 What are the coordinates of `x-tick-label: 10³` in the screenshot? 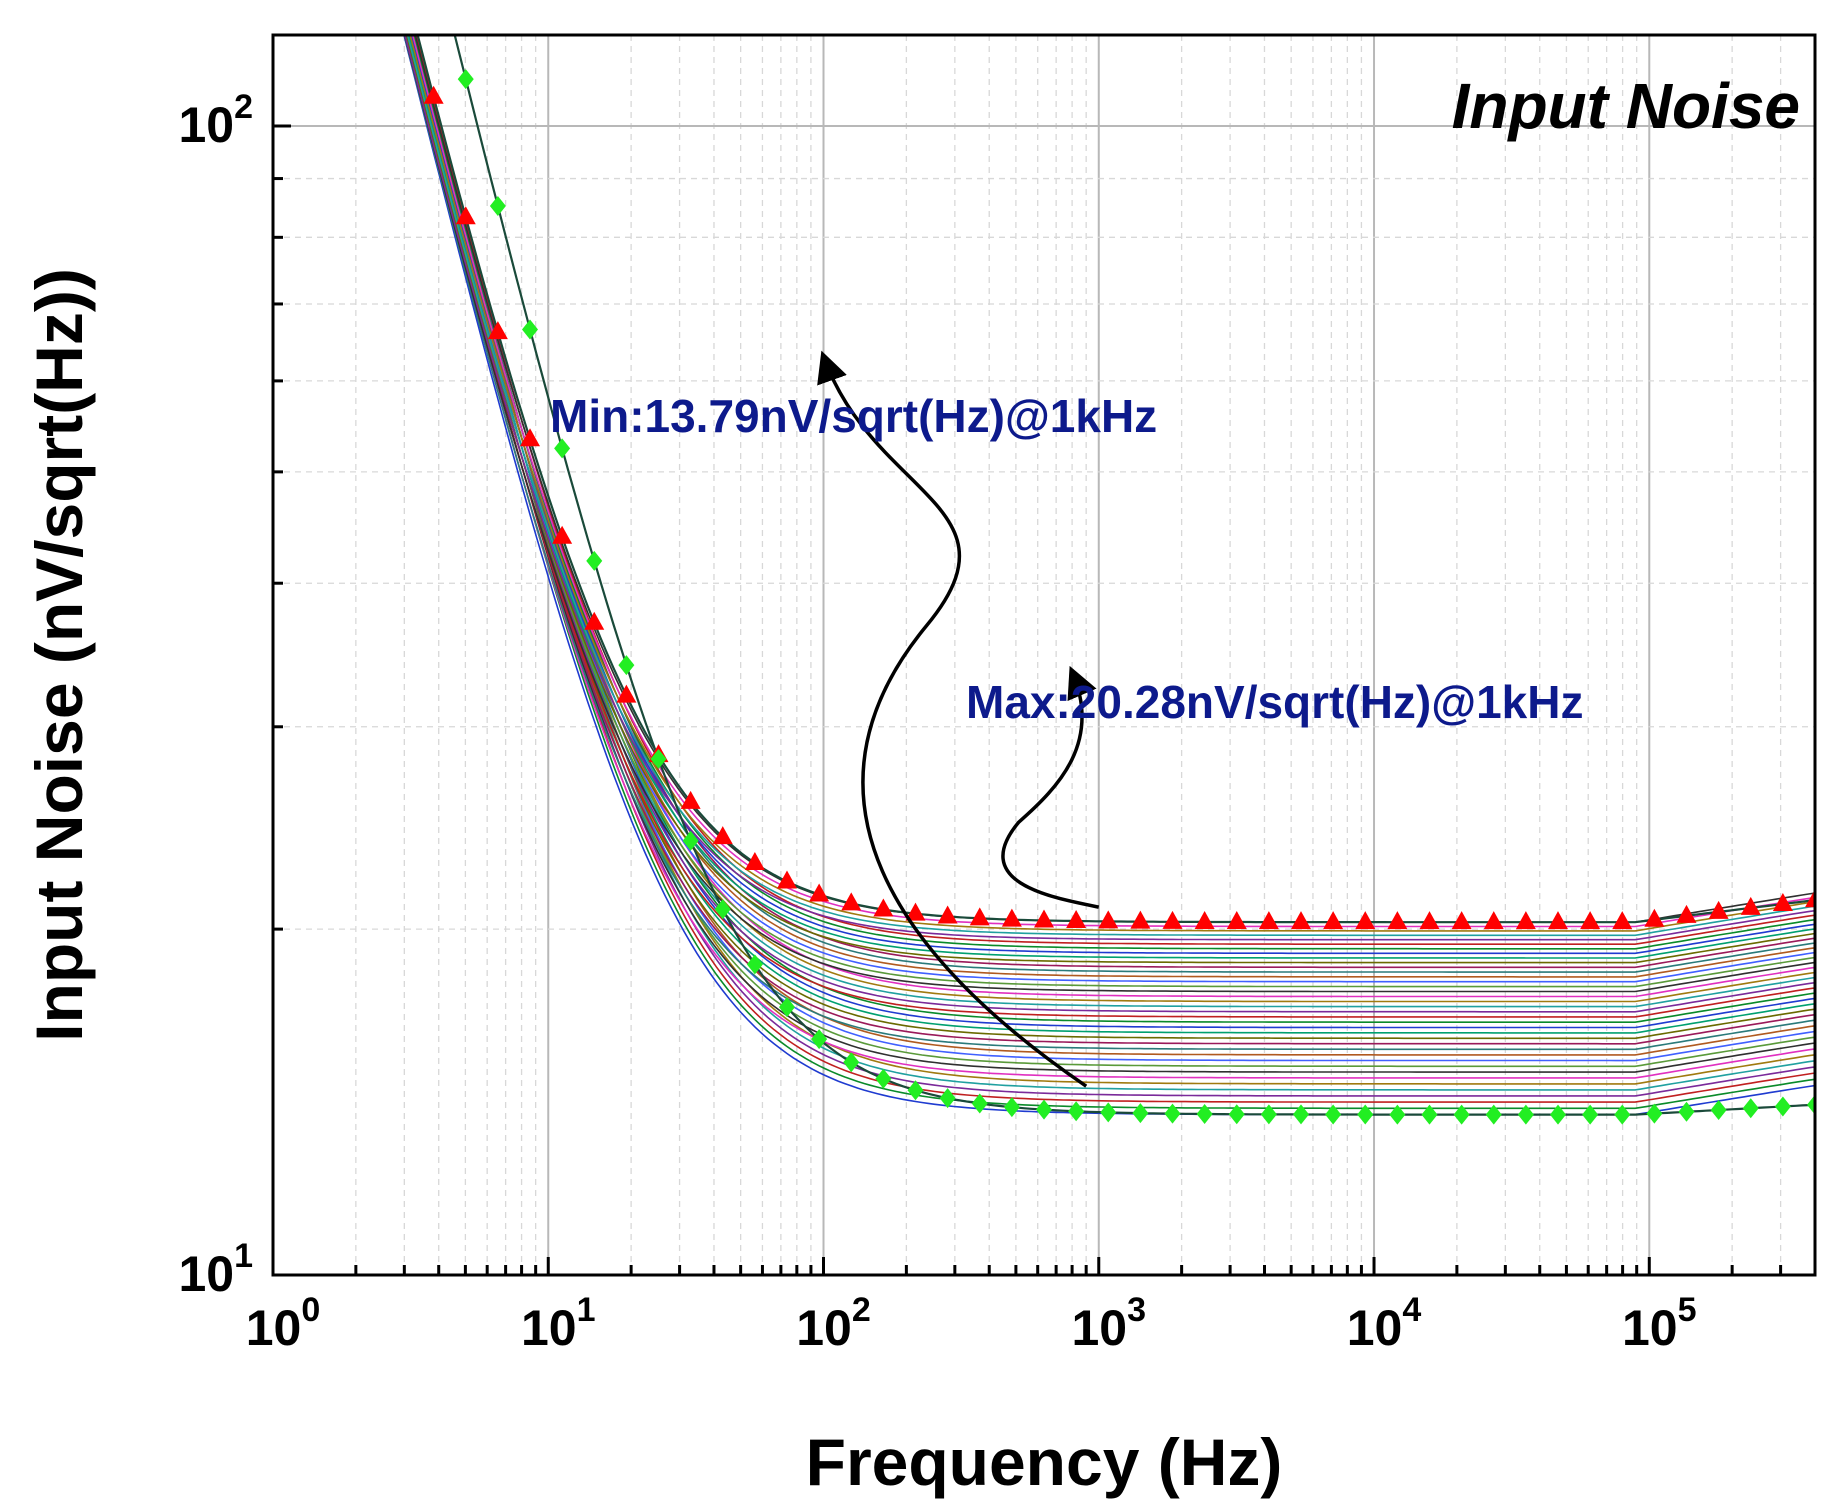 It's located at (1108, 1323).